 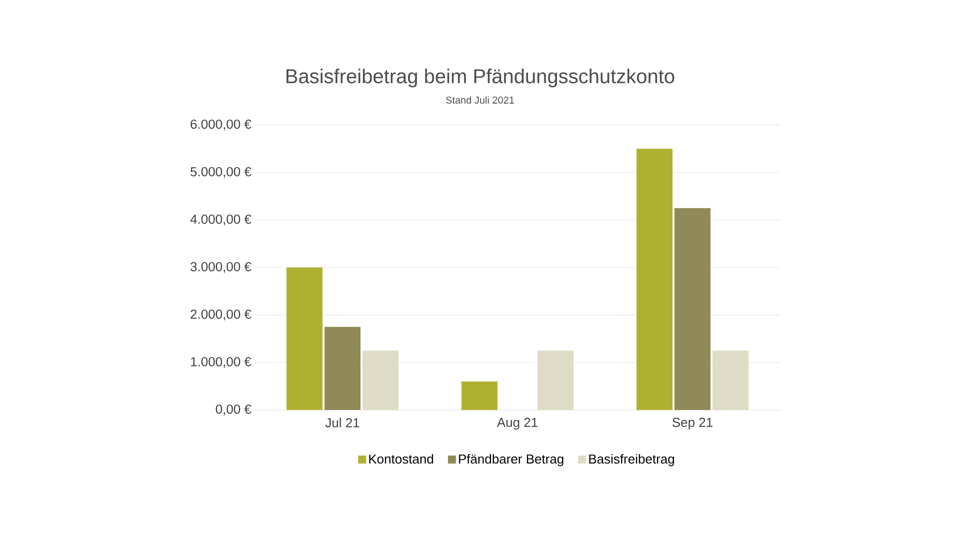 I want to click on y-tick-label: 6.000,00 €, so click(x=221, y=125).